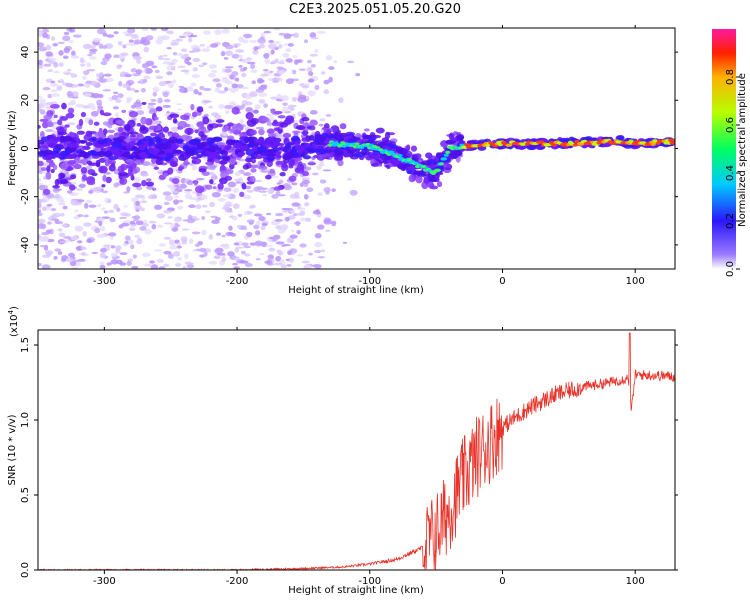 The image size is (750, 600). I want to click on y-tick-label: -40, so click(25, 245).